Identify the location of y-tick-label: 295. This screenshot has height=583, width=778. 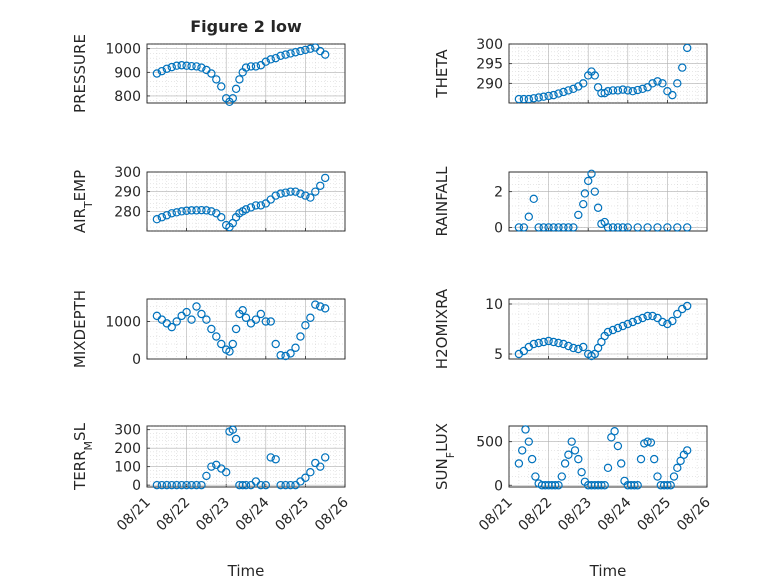
(489, 65).